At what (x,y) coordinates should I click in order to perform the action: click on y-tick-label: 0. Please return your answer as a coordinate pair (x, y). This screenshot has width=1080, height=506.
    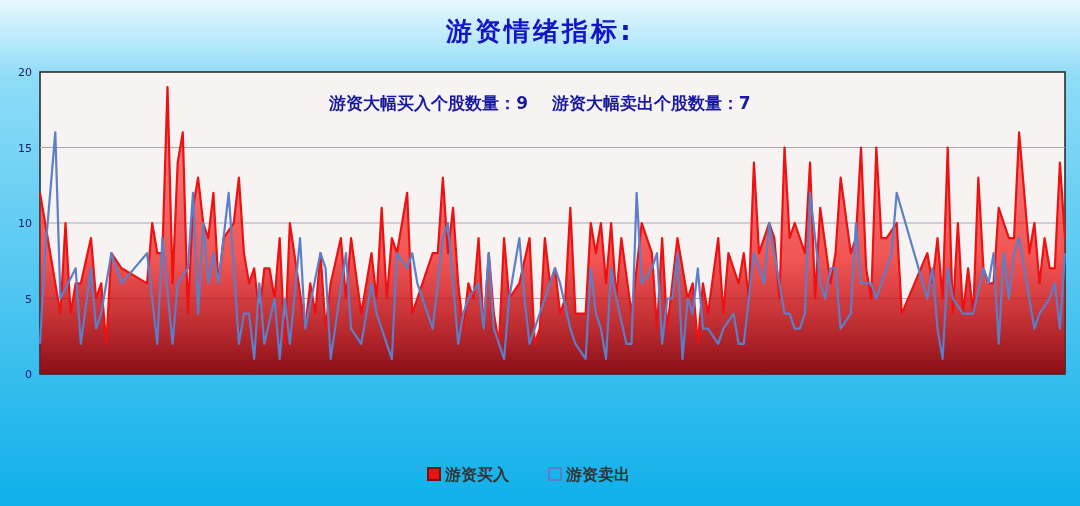
    Looking at the image, I should click on (28, 374).